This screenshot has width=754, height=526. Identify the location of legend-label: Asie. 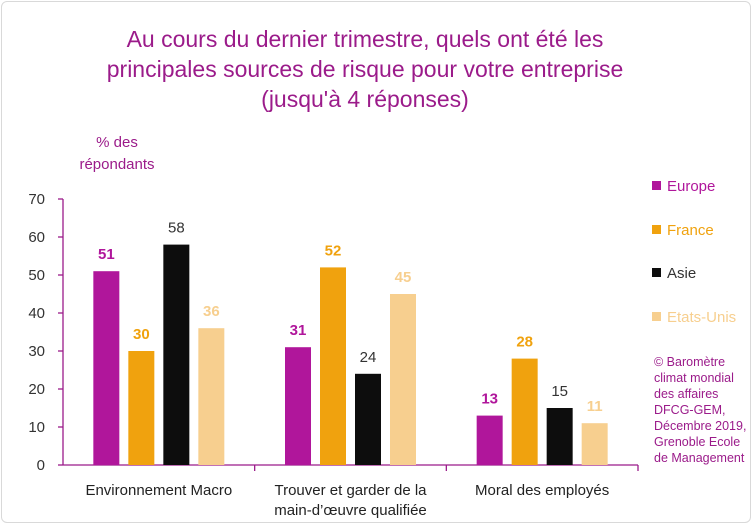
(682, 273).